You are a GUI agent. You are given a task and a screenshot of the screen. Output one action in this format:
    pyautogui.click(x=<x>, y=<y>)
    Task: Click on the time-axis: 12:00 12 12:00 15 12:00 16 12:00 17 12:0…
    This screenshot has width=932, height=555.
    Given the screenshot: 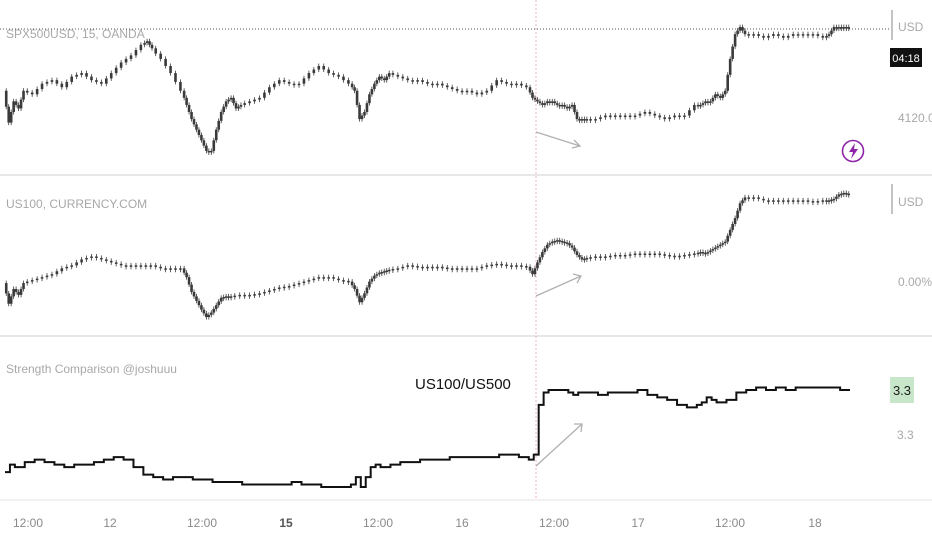 What is the action you would take?
    pyautogui.click(x=417, y=523)
    